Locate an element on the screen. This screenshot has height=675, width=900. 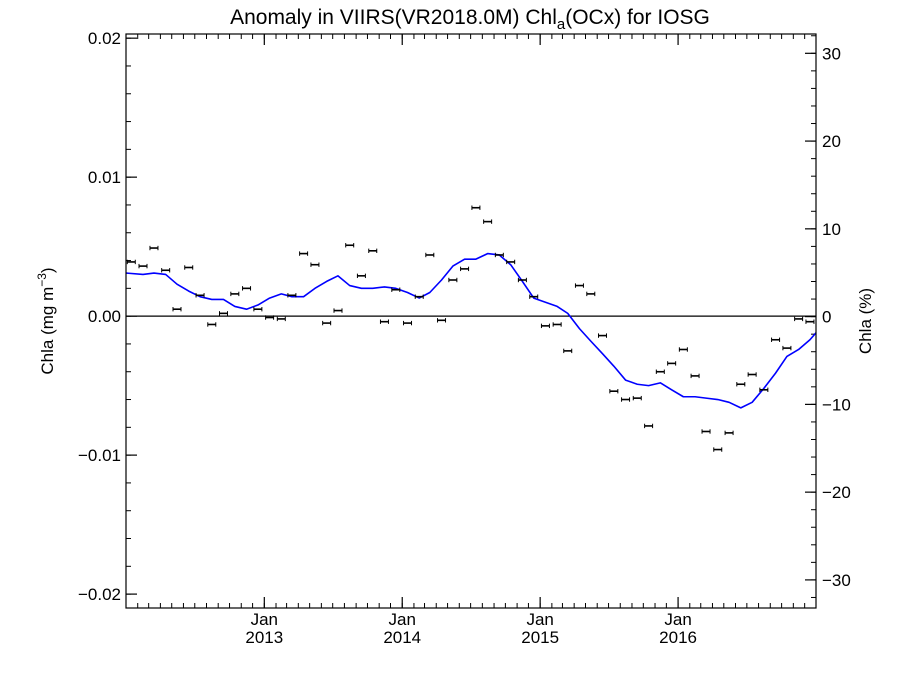
y-axis-label-left-tail: ) is located at coordinates (47, 270).